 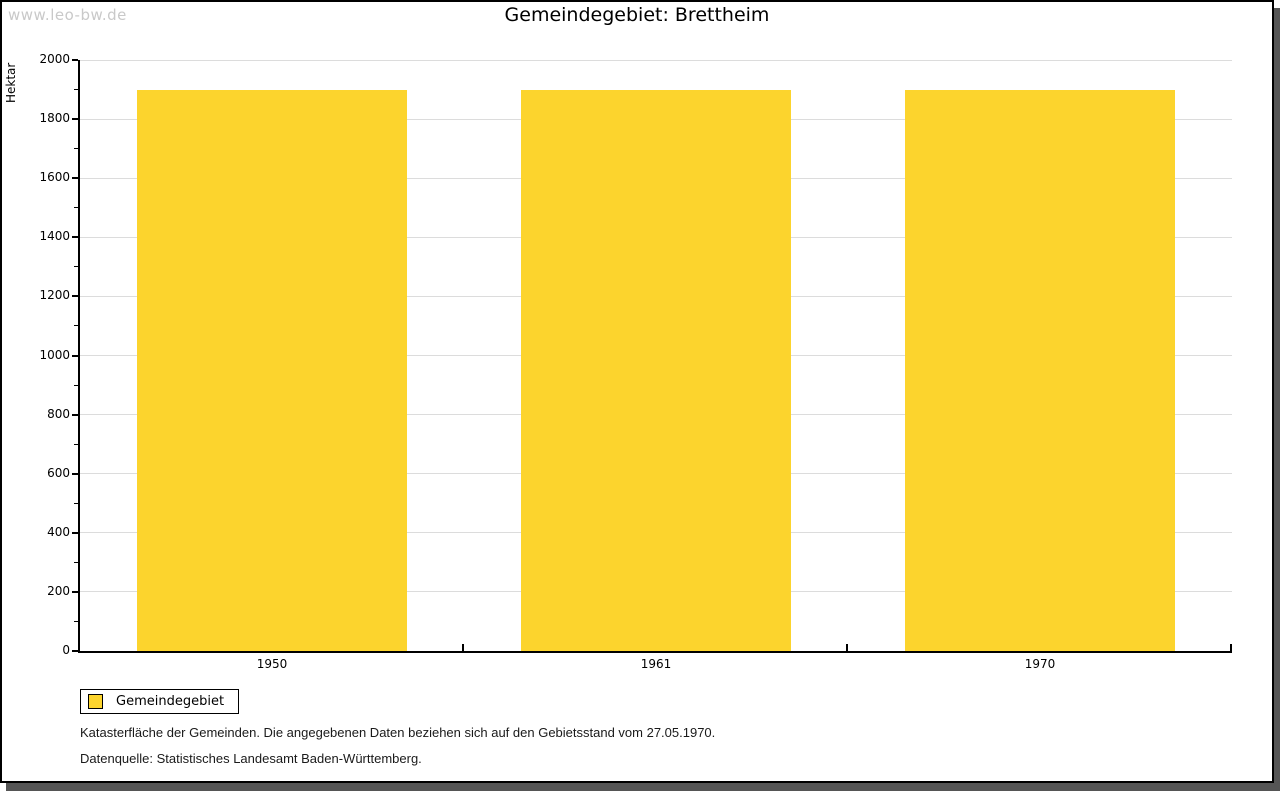 I want to click on bar-1961, so click(x=656, y=370).